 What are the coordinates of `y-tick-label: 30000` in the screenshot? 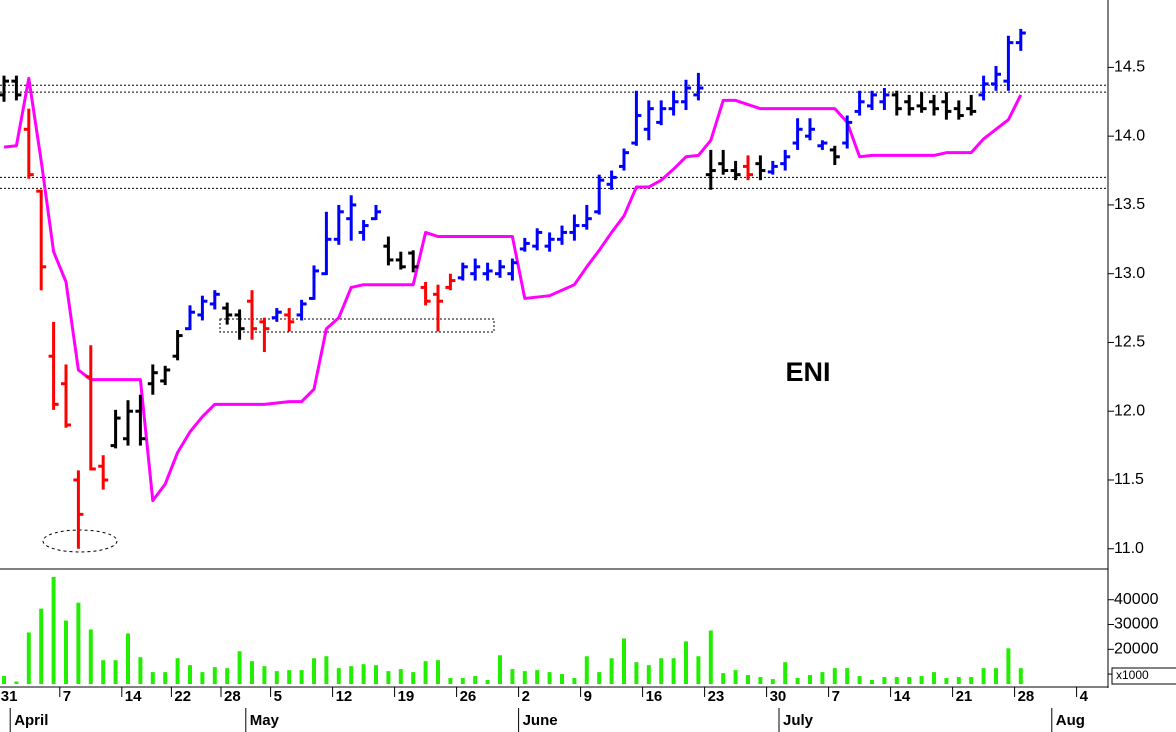 It's located at (1136, 624).